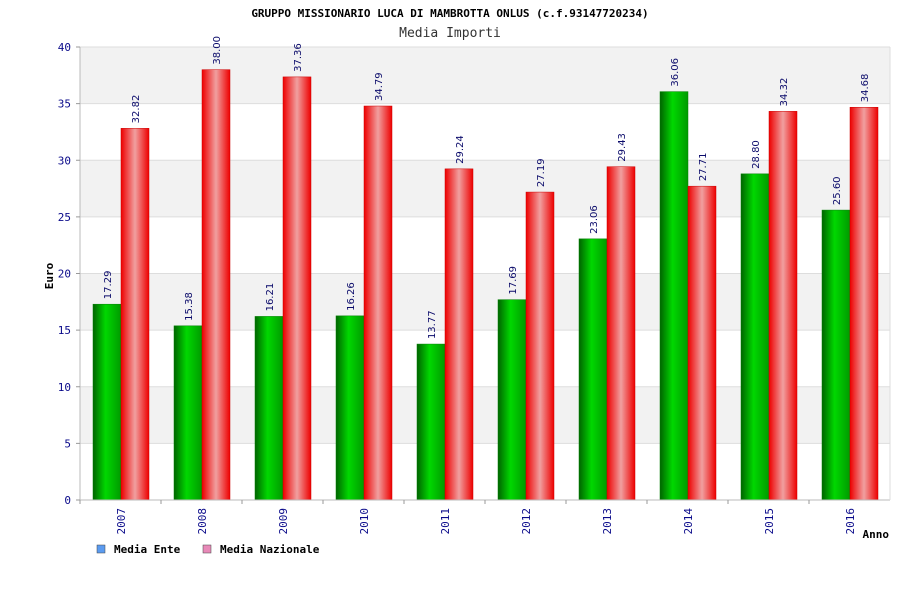  I want to click on x-tick-label: 2007, so click(121, 521).